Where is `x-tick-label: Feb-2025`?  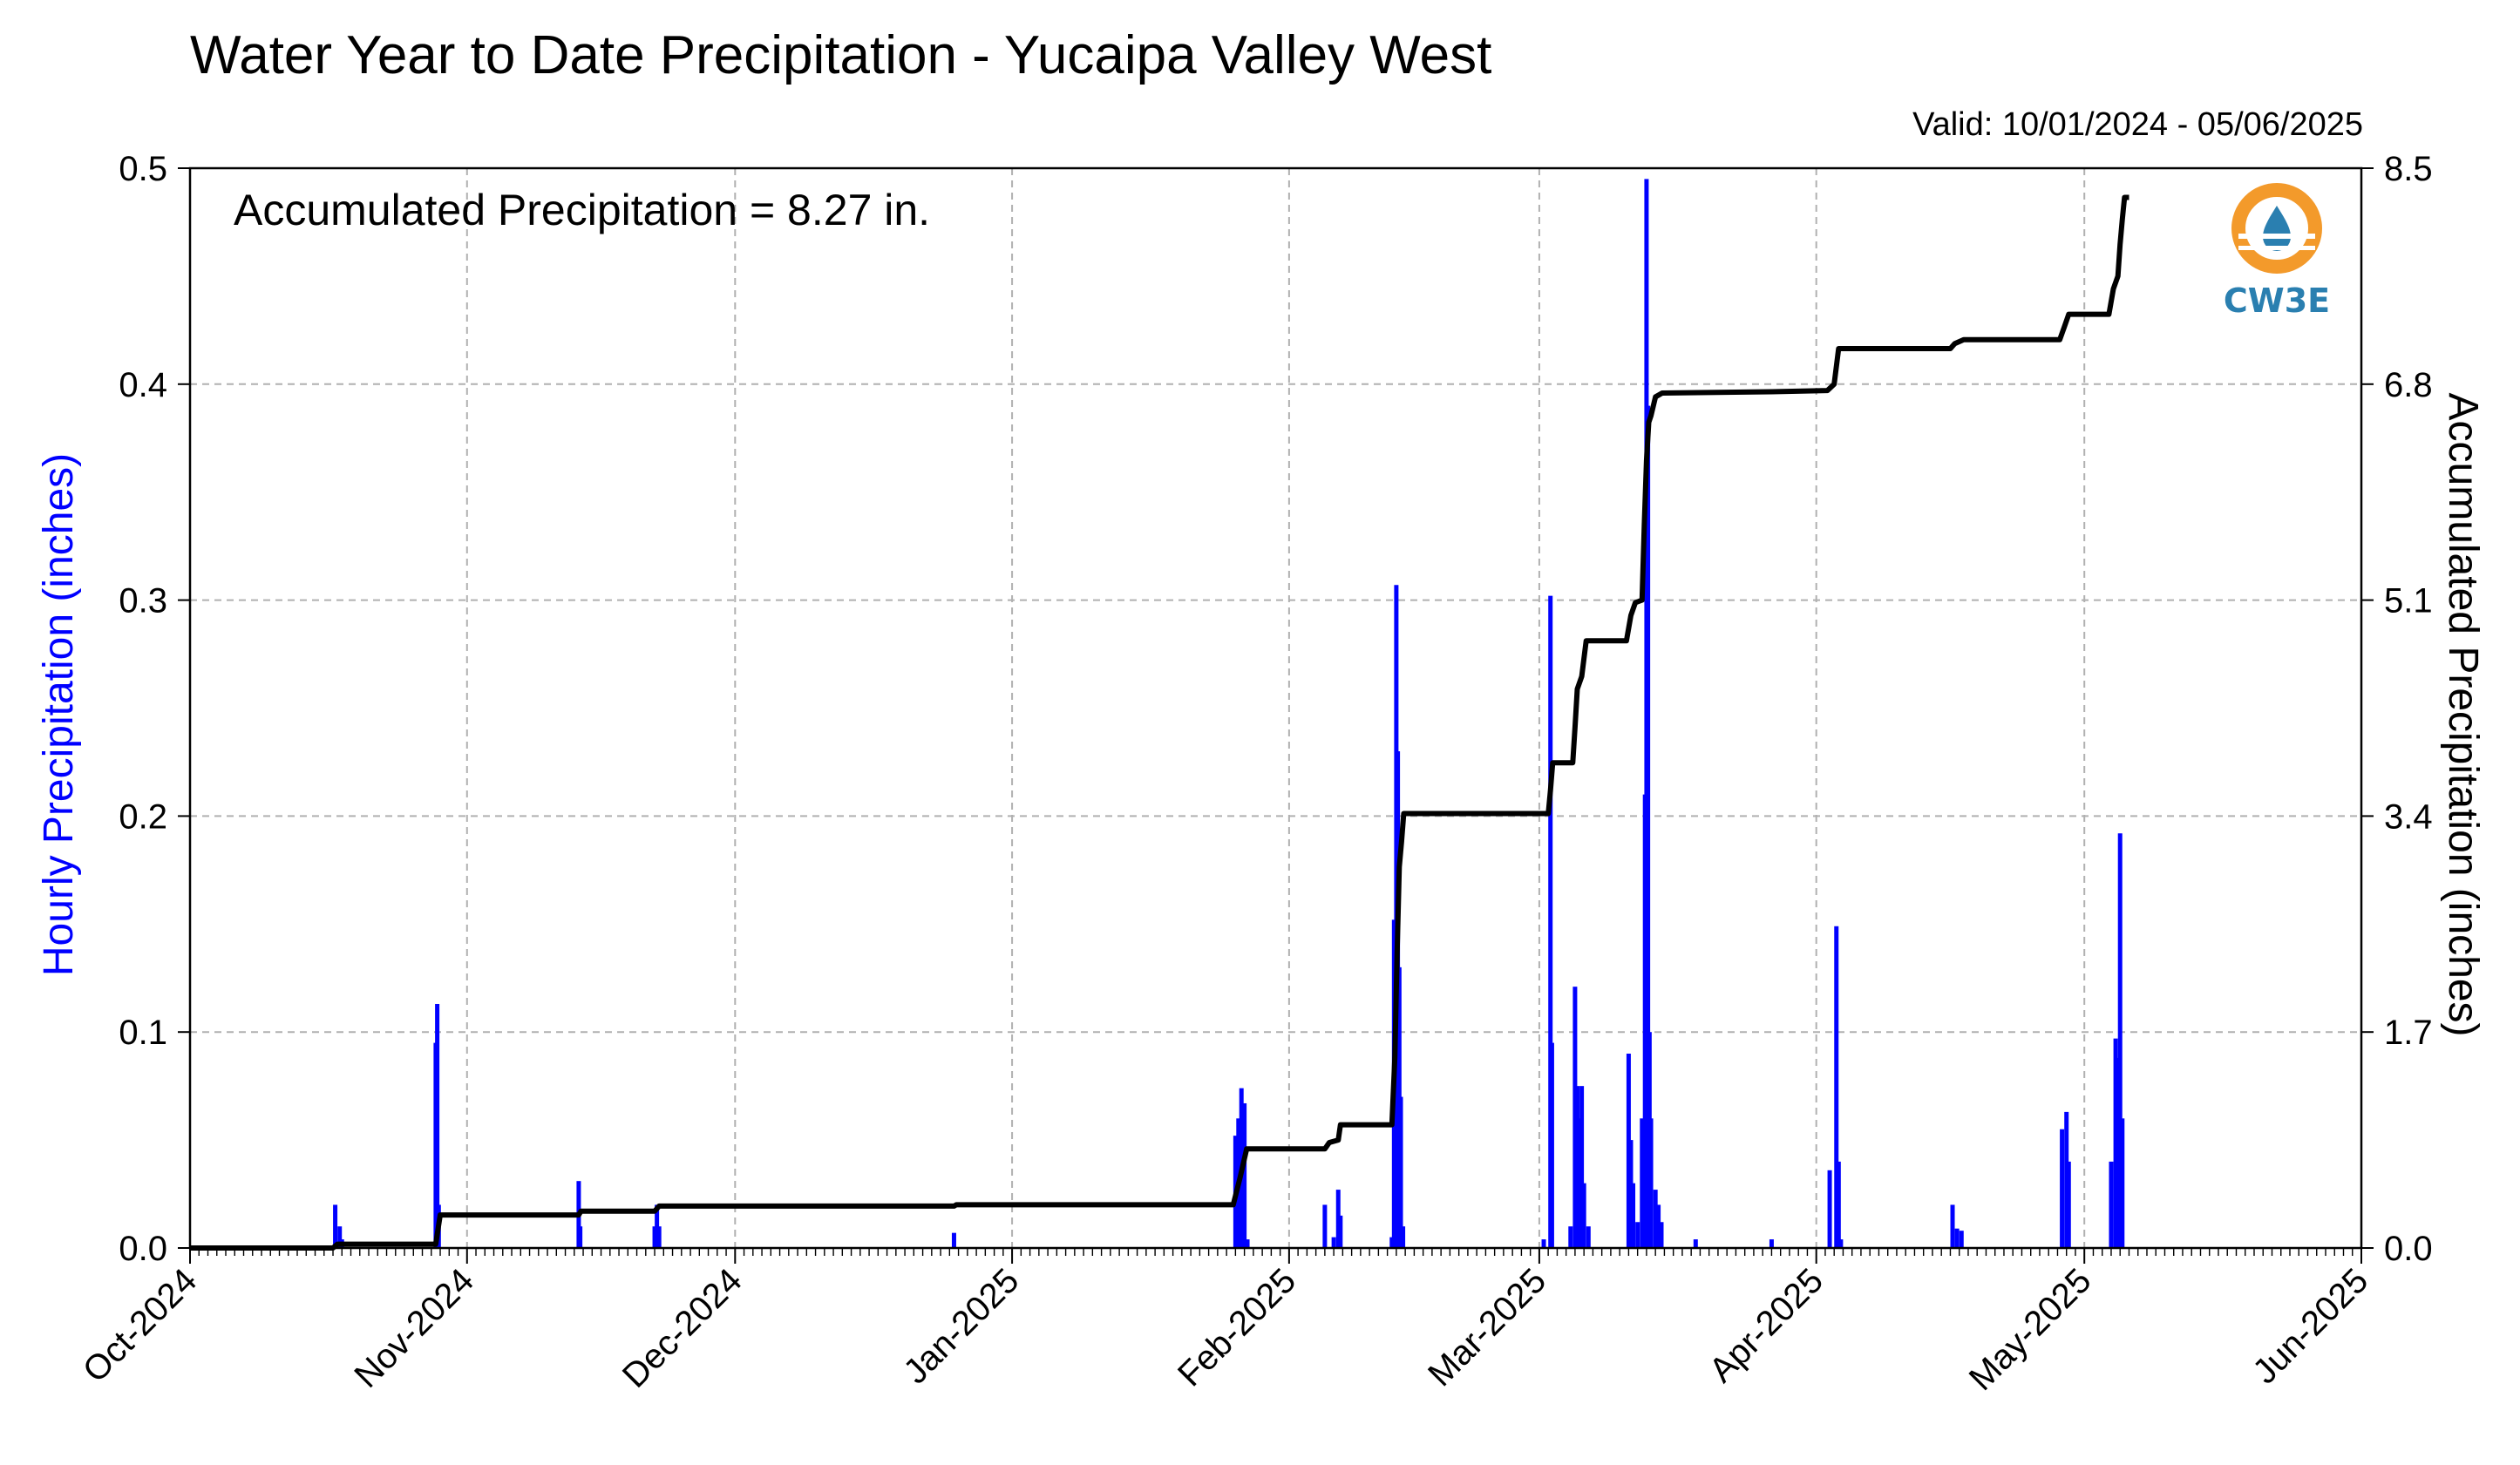
x-tick-label: Feb-2025 is located at coordinates (1237, 1327).